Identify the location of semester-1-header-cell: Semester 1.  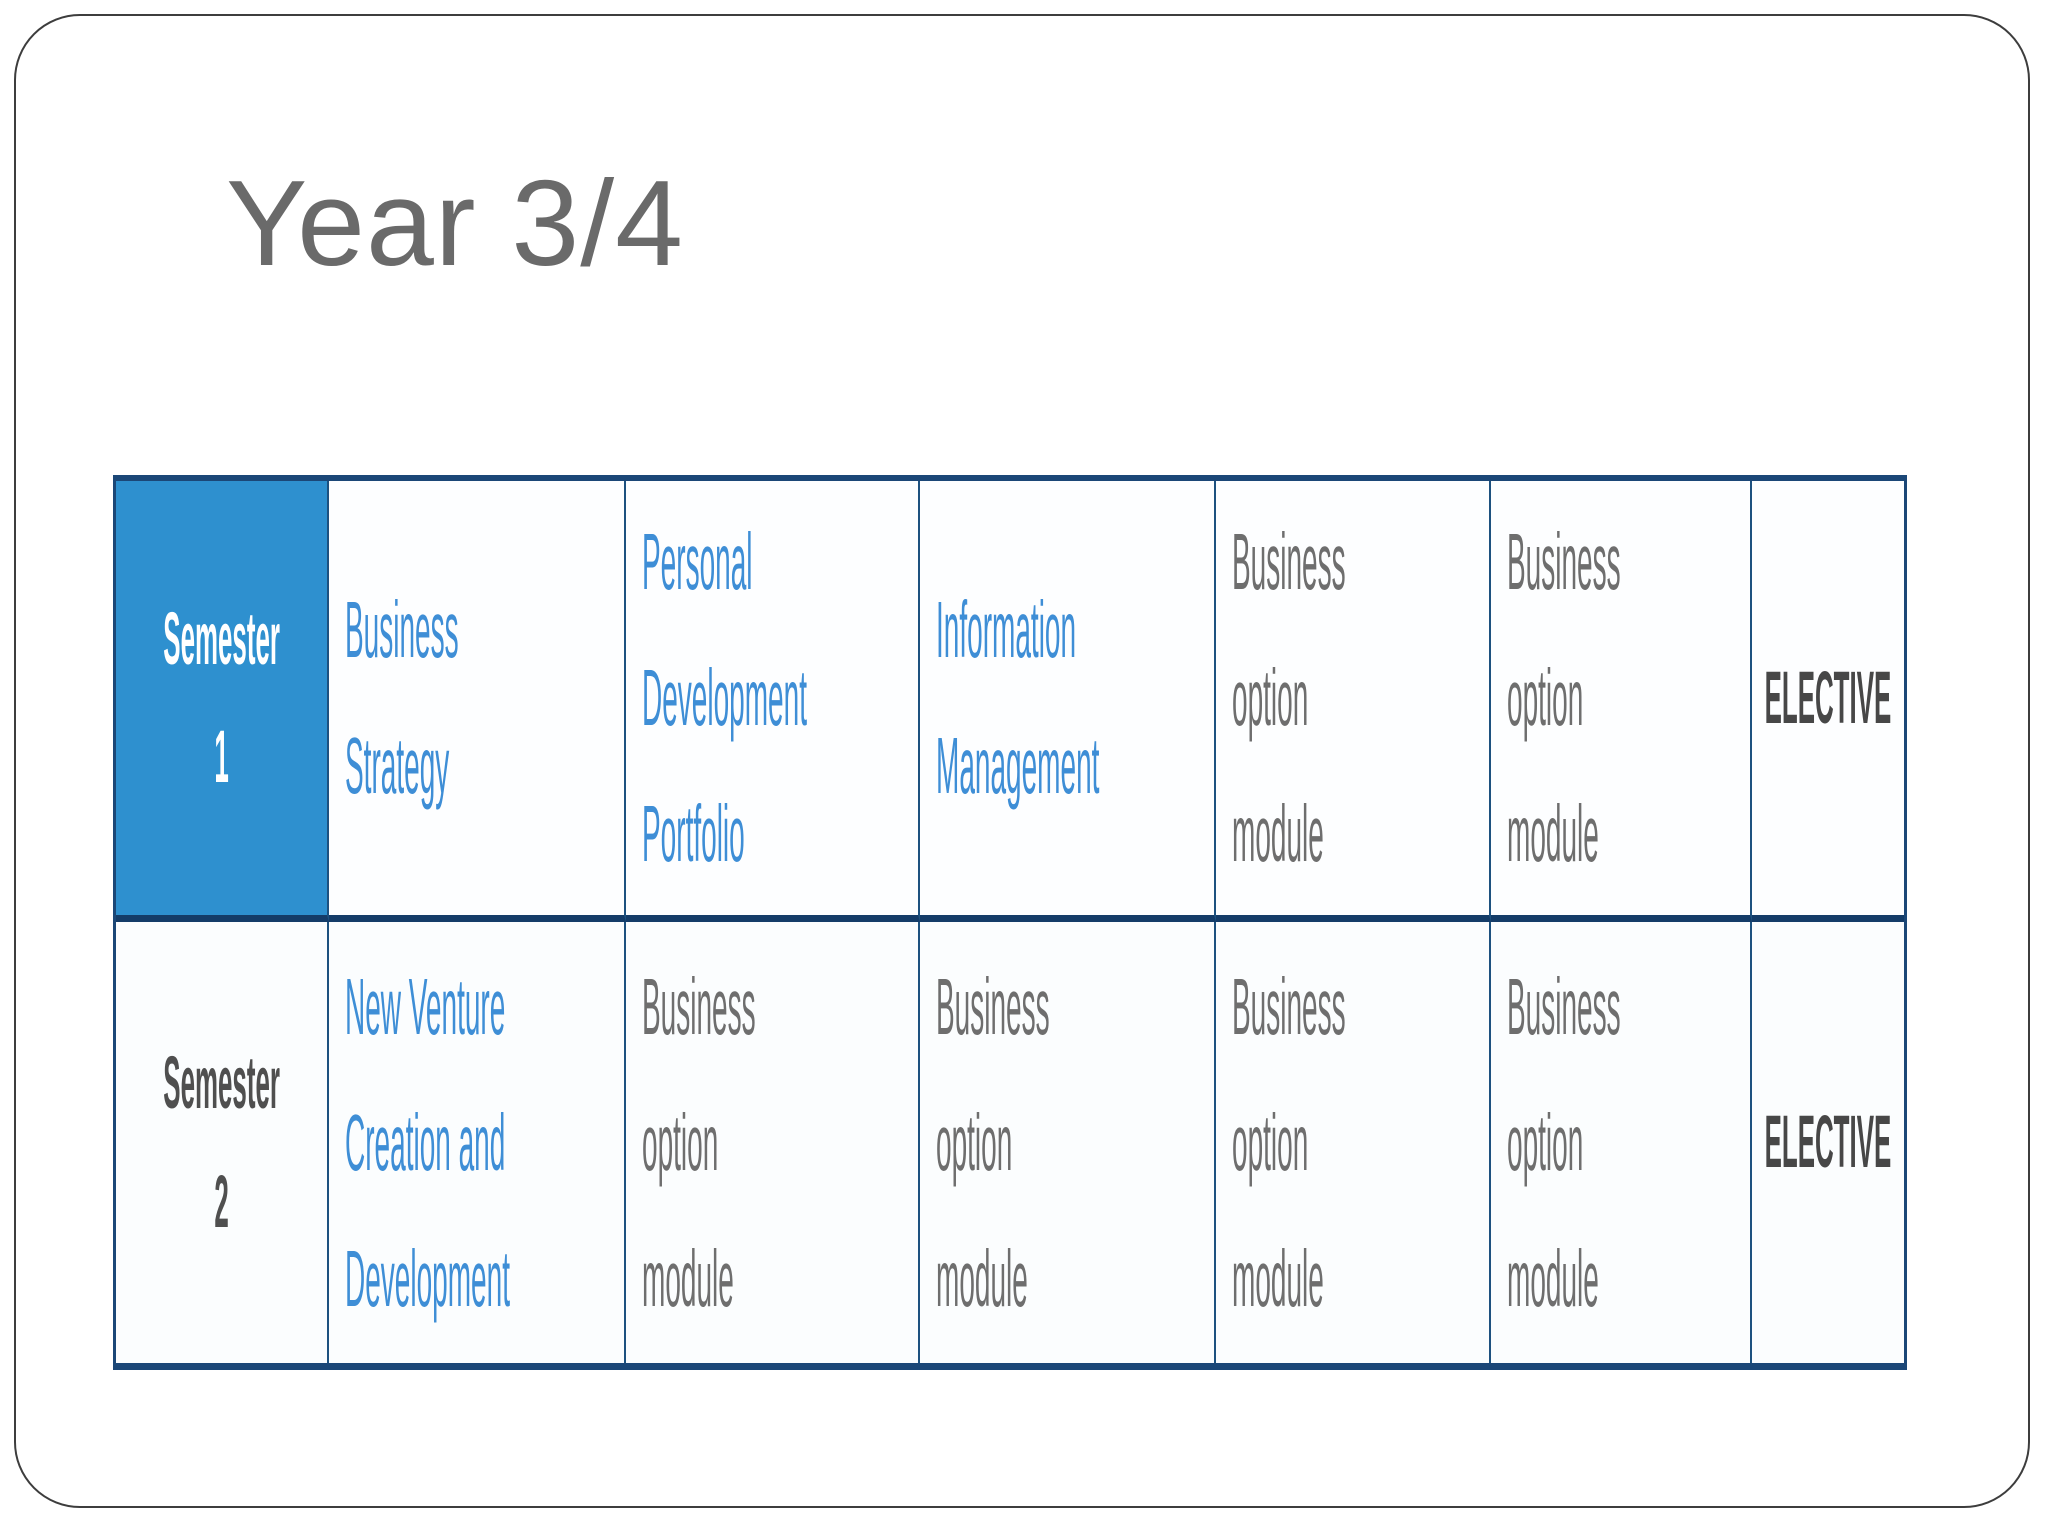
(222, 701).